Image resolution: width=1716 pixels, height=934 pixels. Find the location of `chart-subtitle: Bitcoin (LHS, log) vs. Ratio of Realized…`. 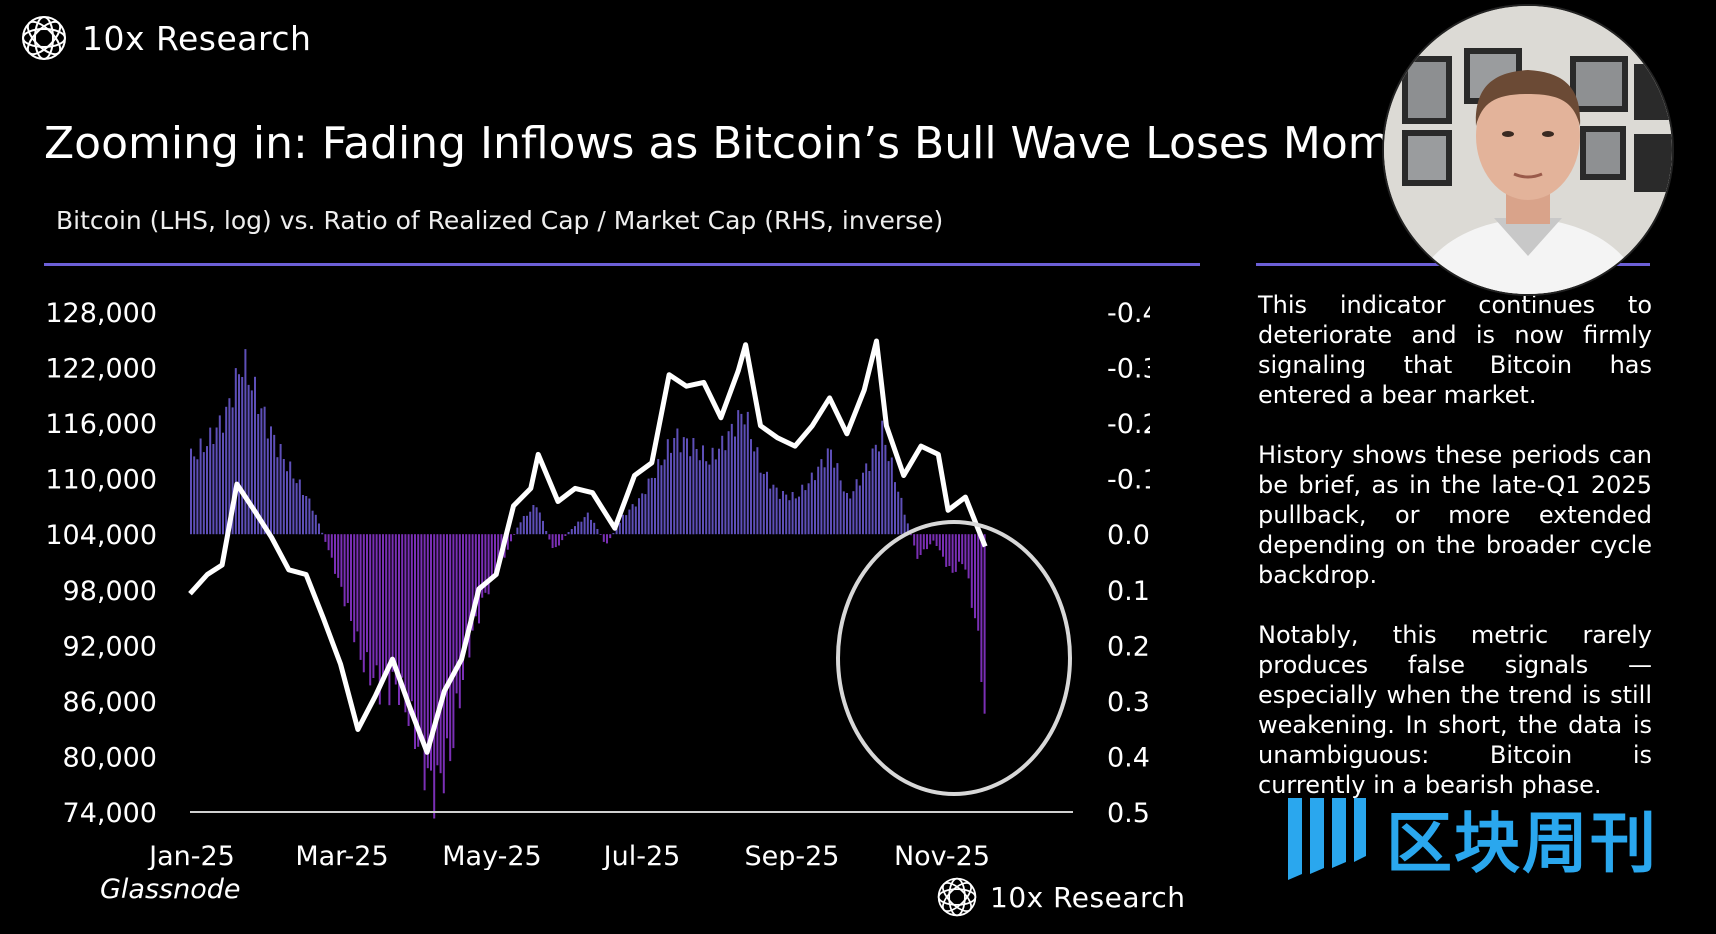

chart-subtitle: Bitcoin (LHS, log) vs. Ratio of Realized… is located at coordinates (500, 220).